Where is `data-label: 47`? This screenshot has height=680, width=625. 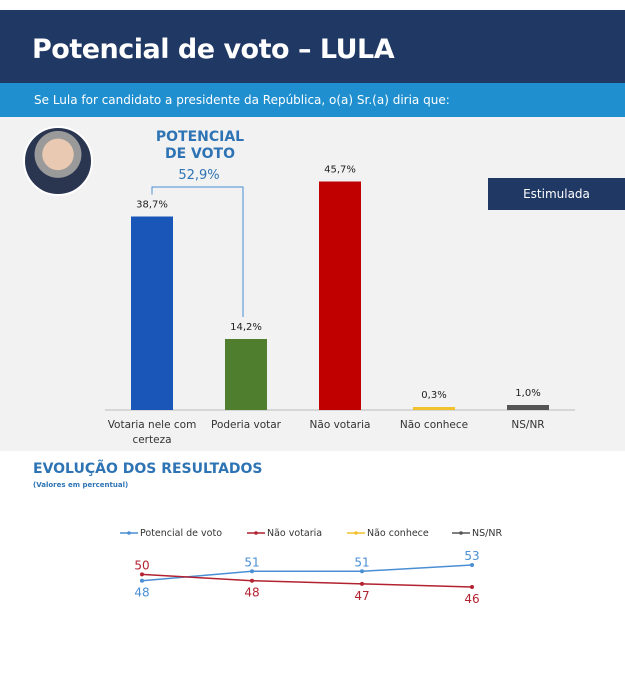 data-label: 47 is located at coordinates (361, 596).